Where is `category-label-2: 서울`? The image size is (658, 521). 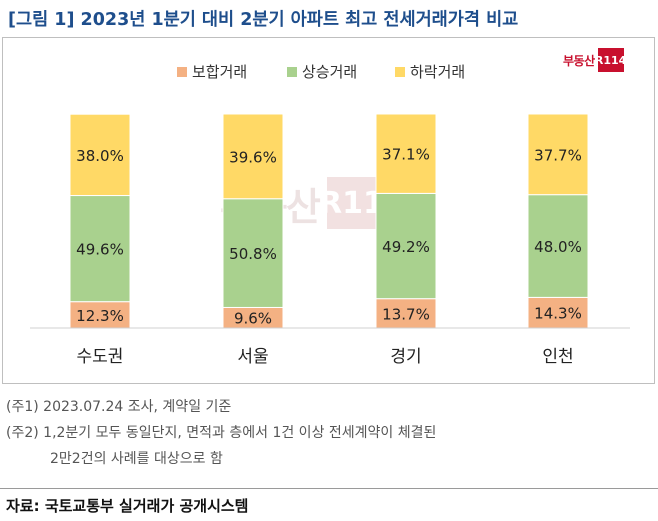 category-label-2: 서울 is located at coordinates (252, 357).